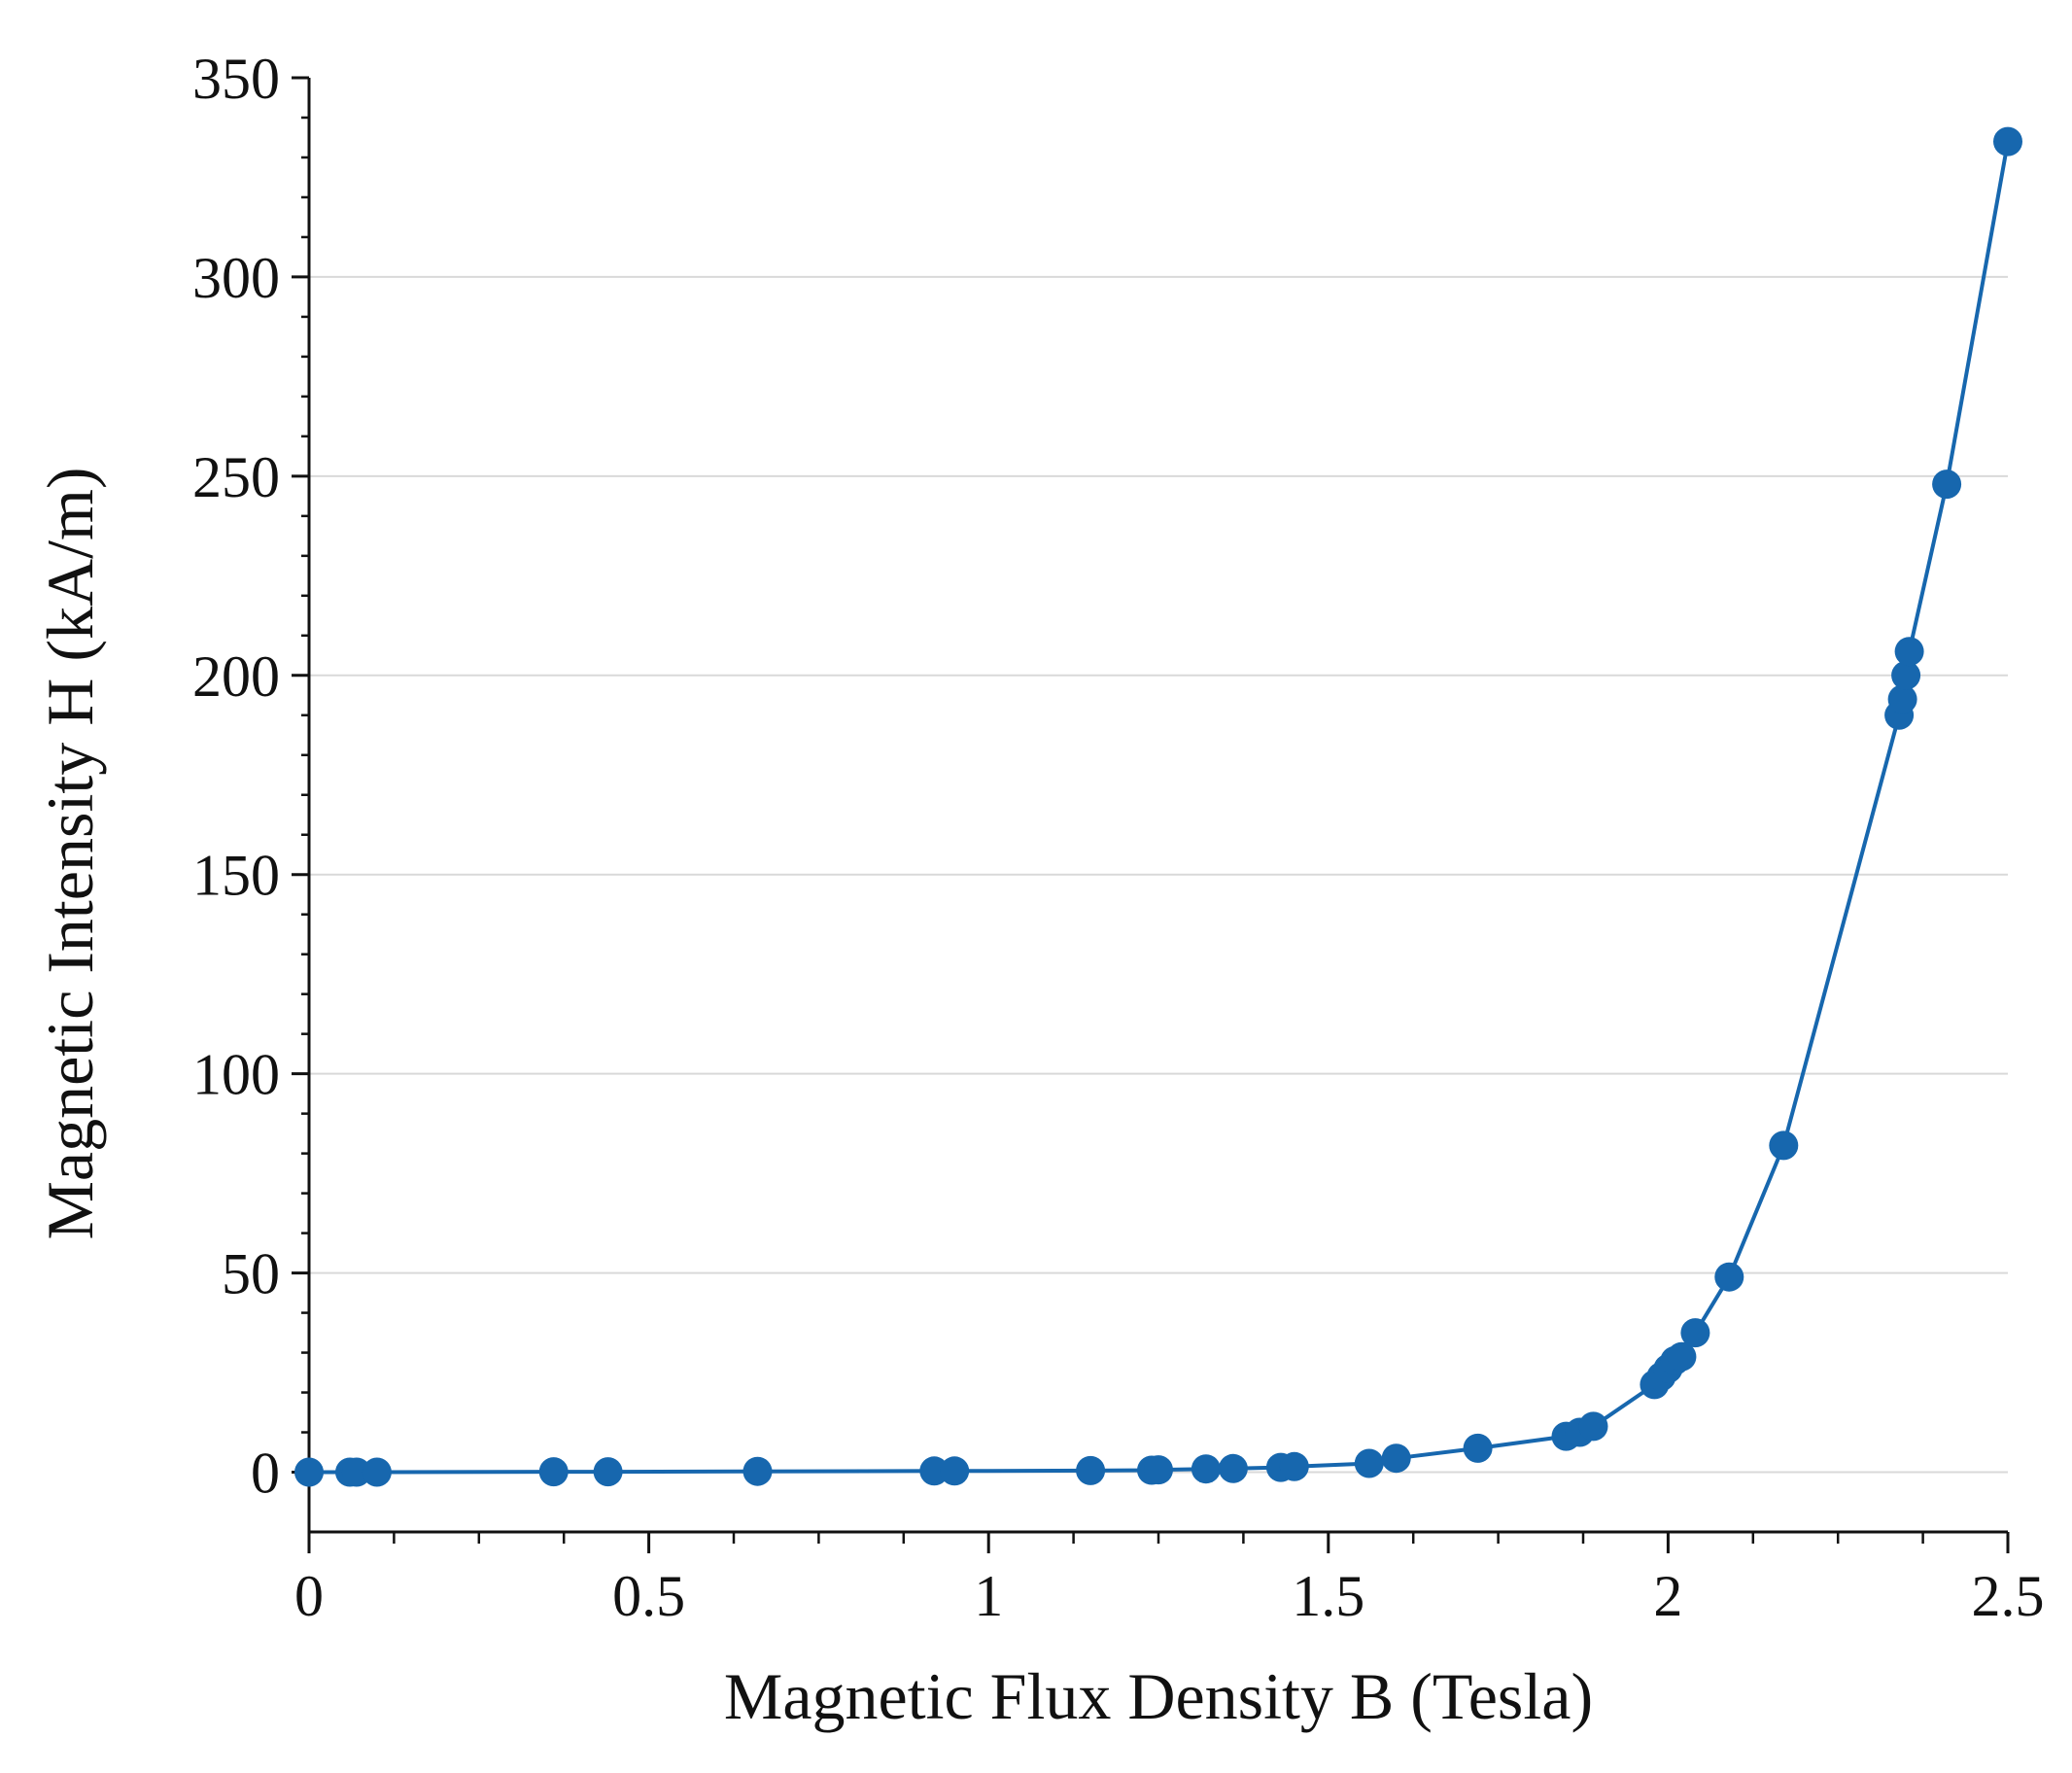 The height and width of the screenshot is (1773, 2072). What do you see at coordinates (236, 477) in the screenshot?
I see `y-tick-label: 250` at bounding box center [236, 477].